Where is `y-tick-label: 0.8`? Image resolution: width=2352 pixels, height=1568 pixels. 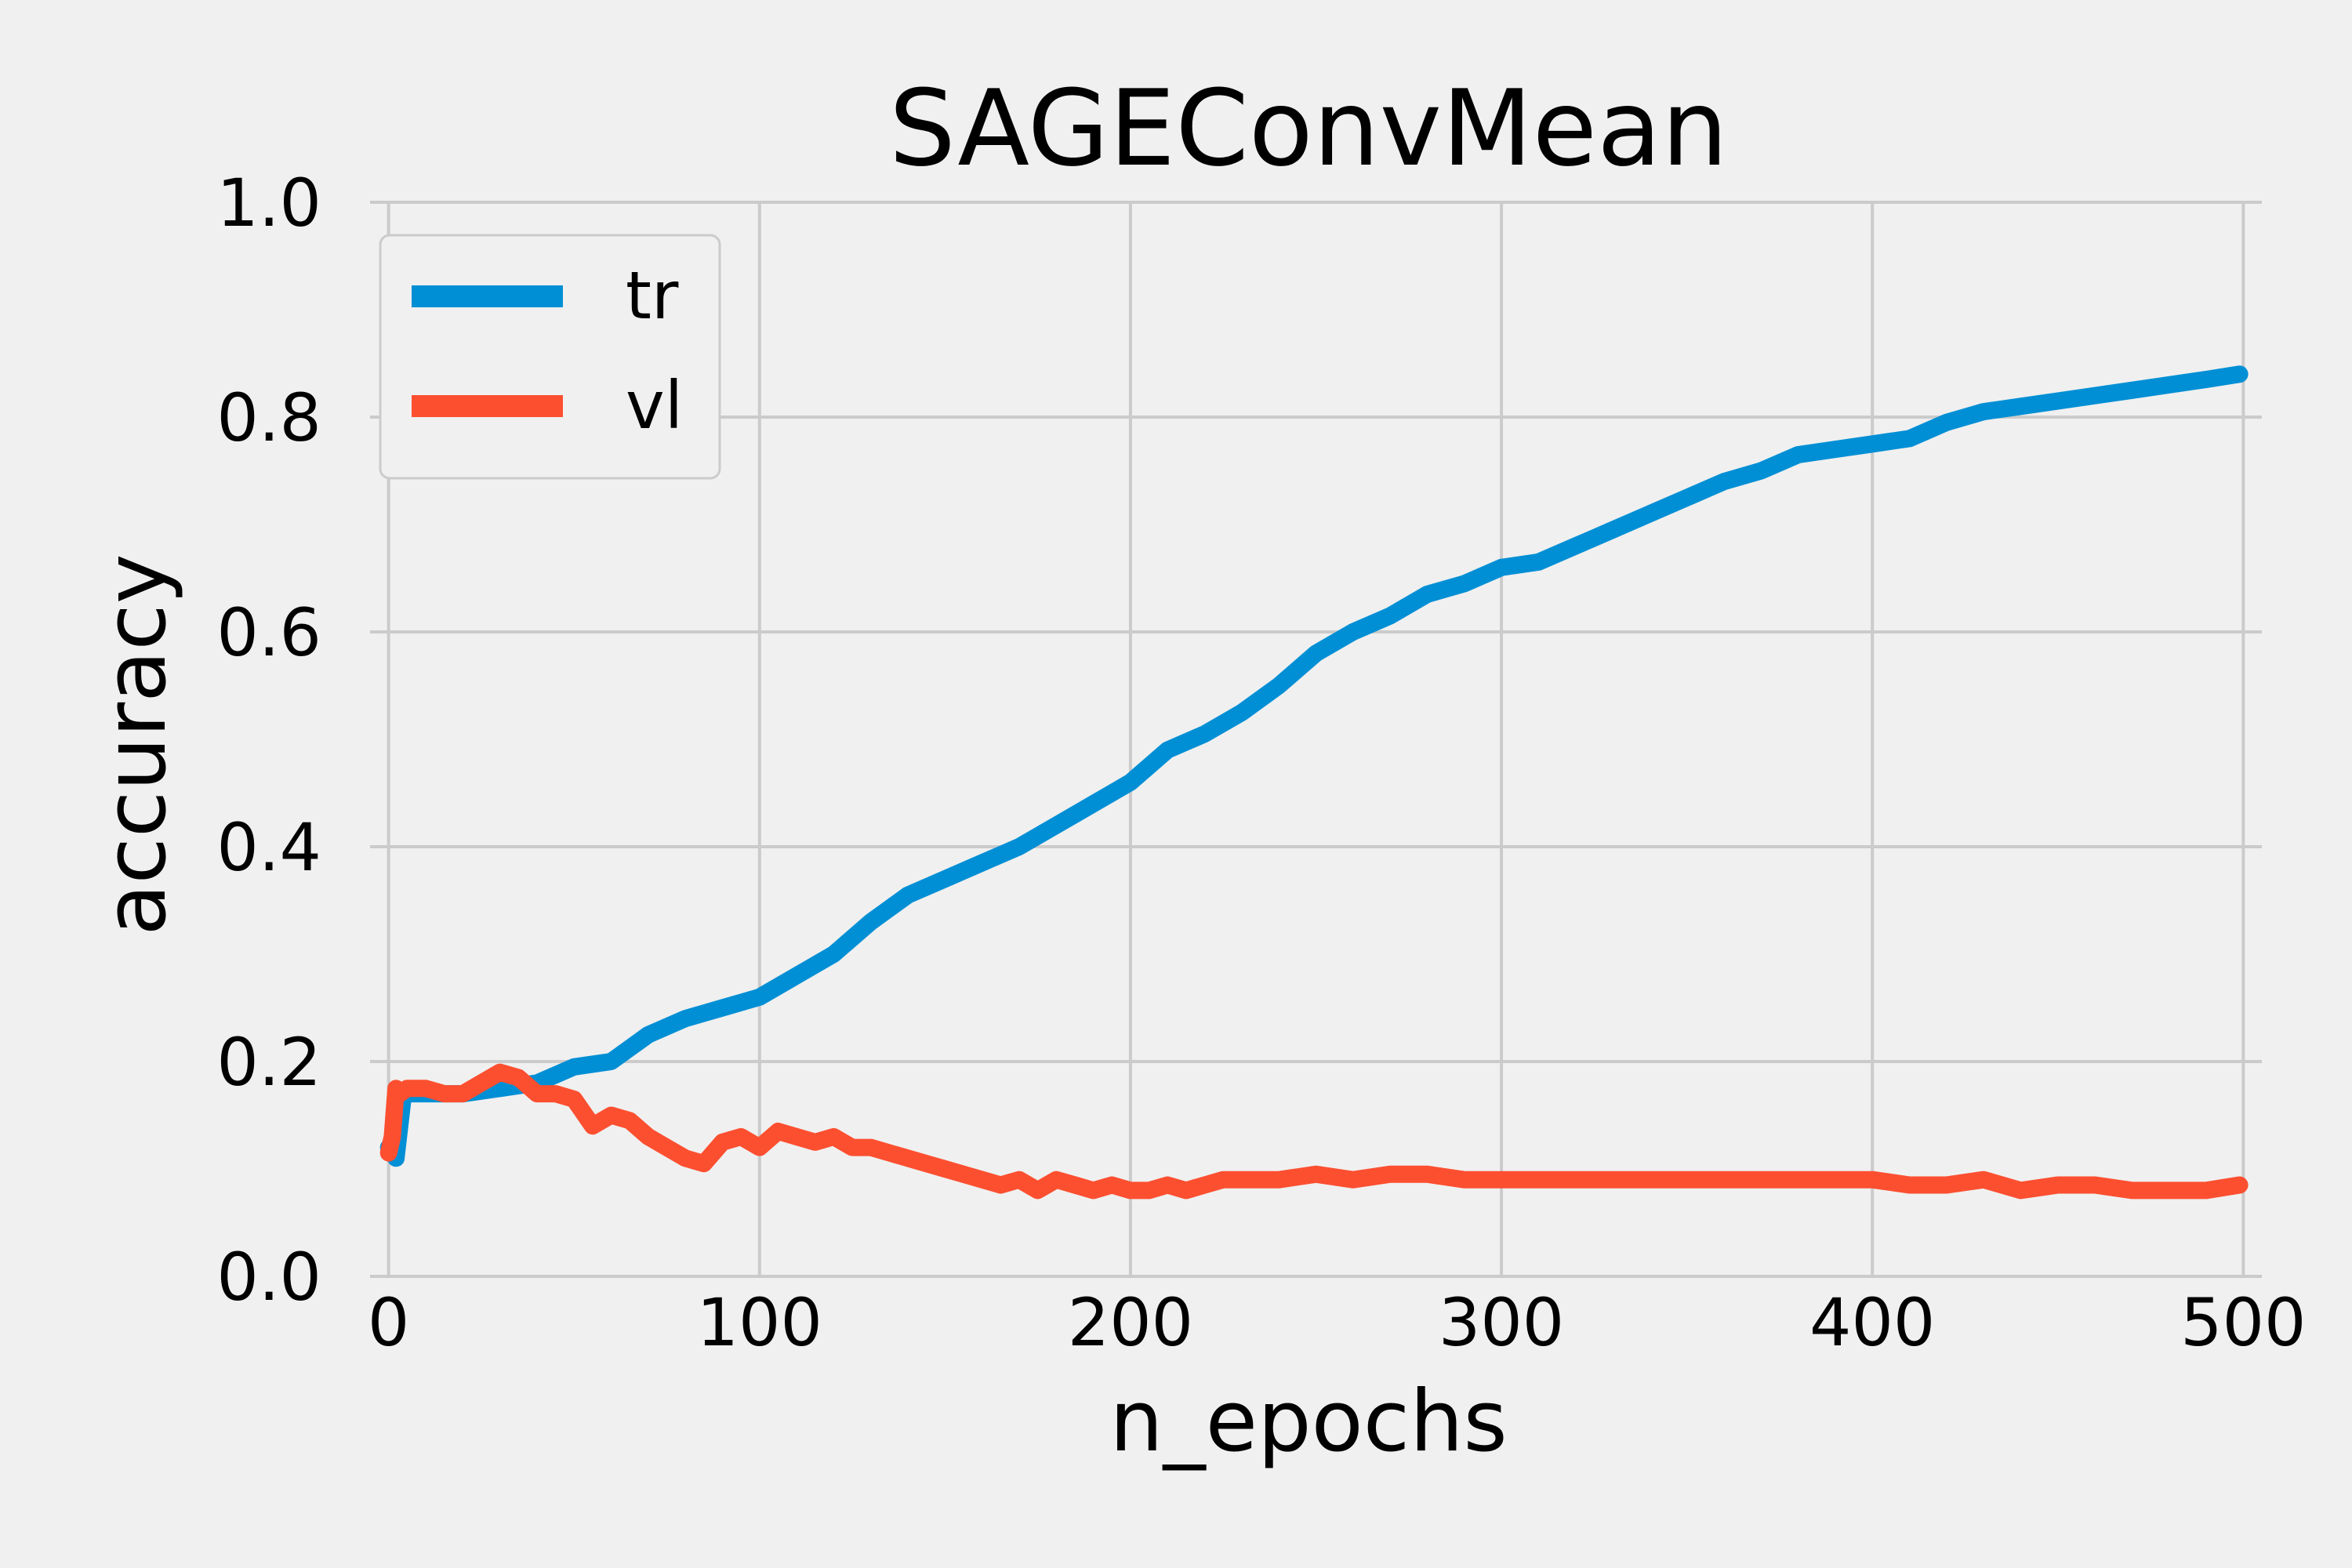 y-tick-label: 0.8 is located at coordinates (268, 417).